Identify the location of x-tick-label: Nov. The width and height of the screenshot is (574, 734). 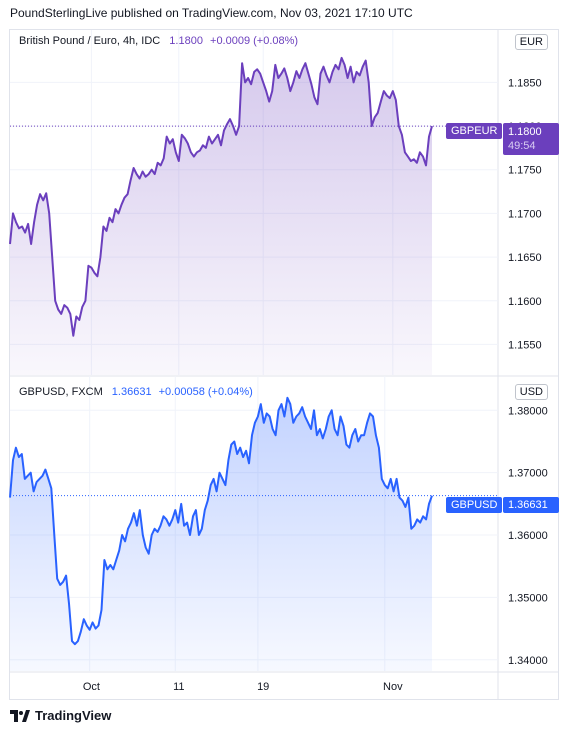
(393, 687).